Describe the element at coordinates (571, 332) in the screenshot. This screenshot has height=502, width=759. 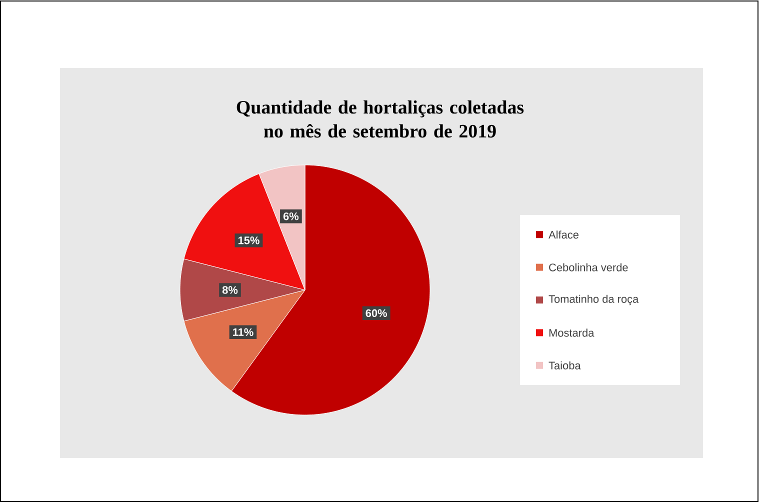
I see `legend-label: Mostarda` at that location.